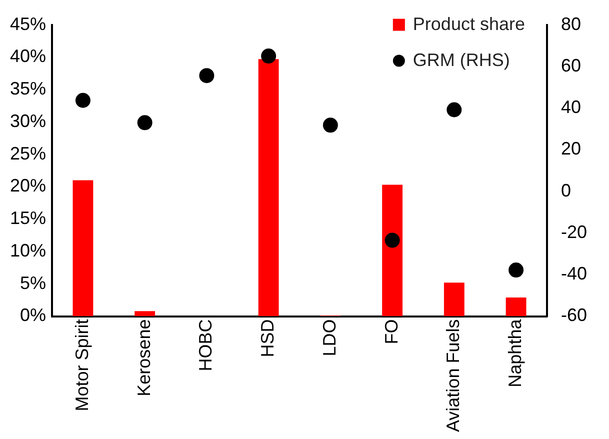 Image resolution: width=609 pixels, height=439 pixels. What do you see at coordinates (571, 65) in the screenshot?
I see `y2-tick-label: 60` at bounding box center [571, 65].